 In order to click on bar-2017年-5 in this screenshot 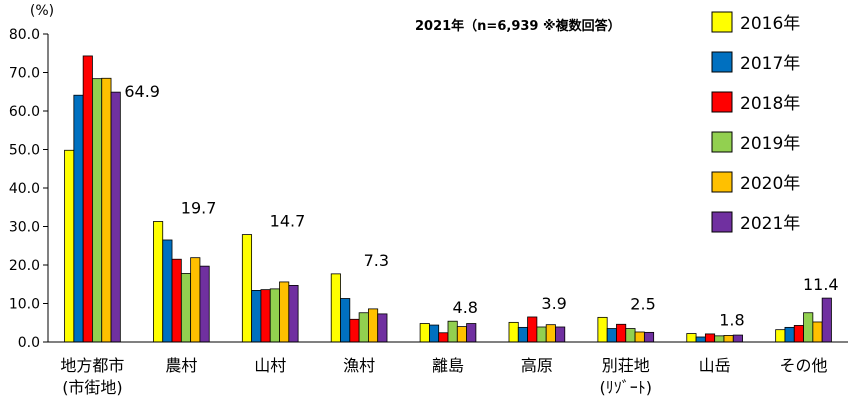, I will do `click(522, 334)`.